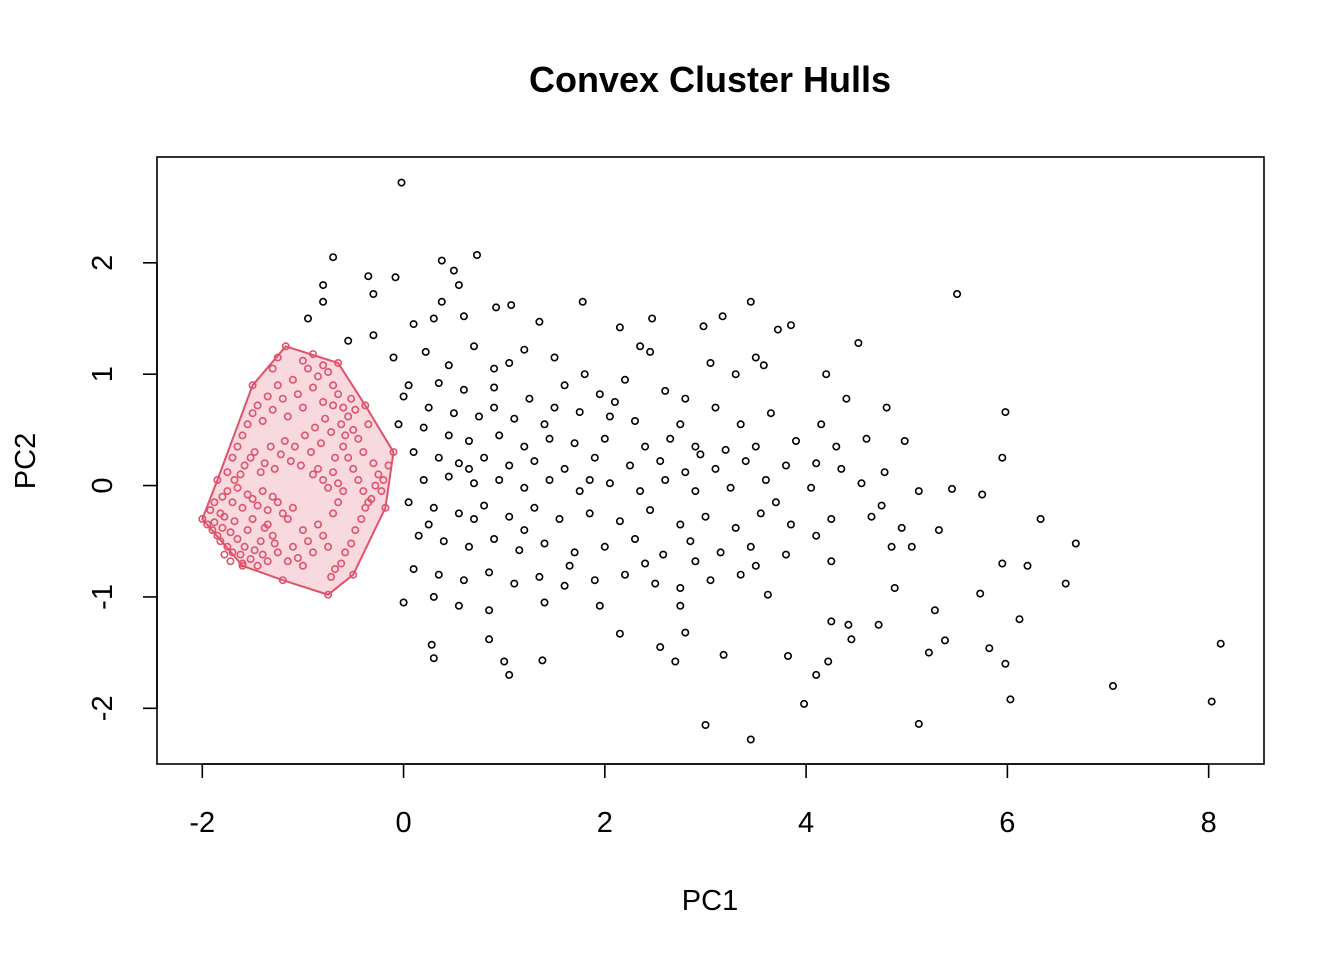 This screenshot has height=960, width=1344. What do you see at coordinates (103, 708) in the screenshot?
I see `y-tick-label: -2` at bounding box center [103, 708].